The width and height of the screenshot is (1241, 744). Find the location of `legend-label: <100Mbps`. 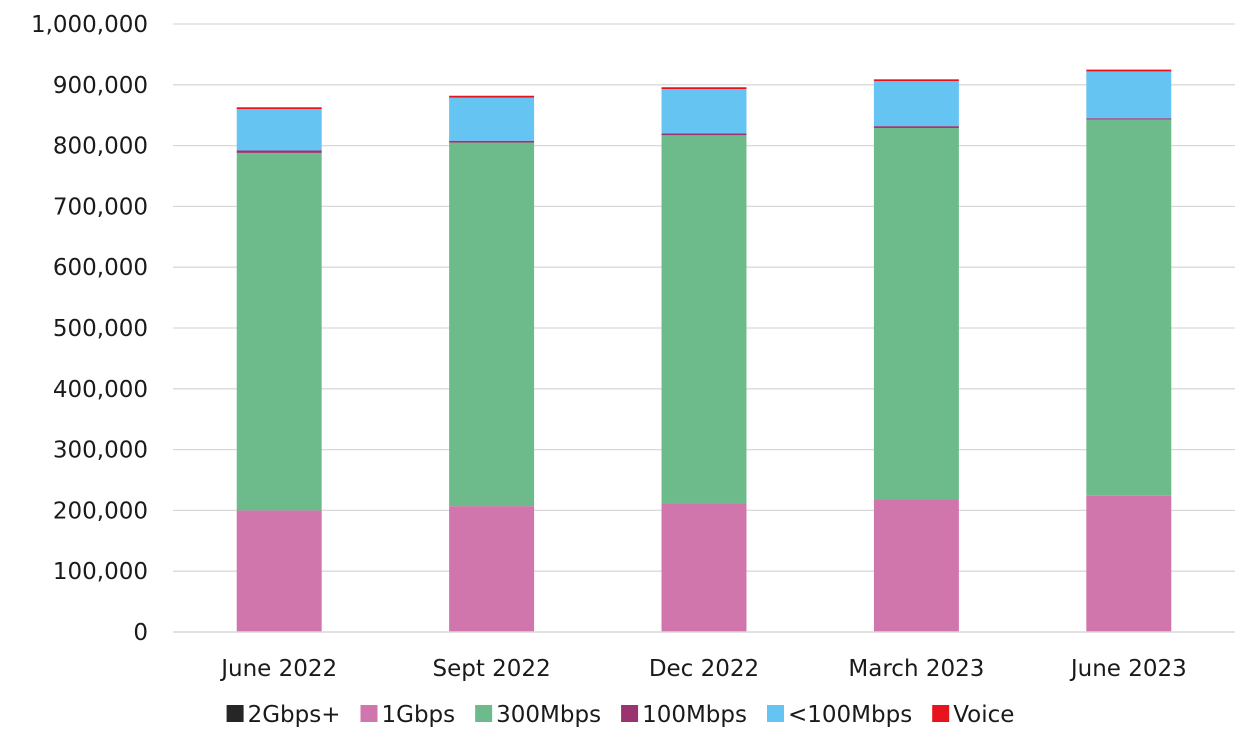

legend-label: <100Mbps is located at coordinates (850, 715).